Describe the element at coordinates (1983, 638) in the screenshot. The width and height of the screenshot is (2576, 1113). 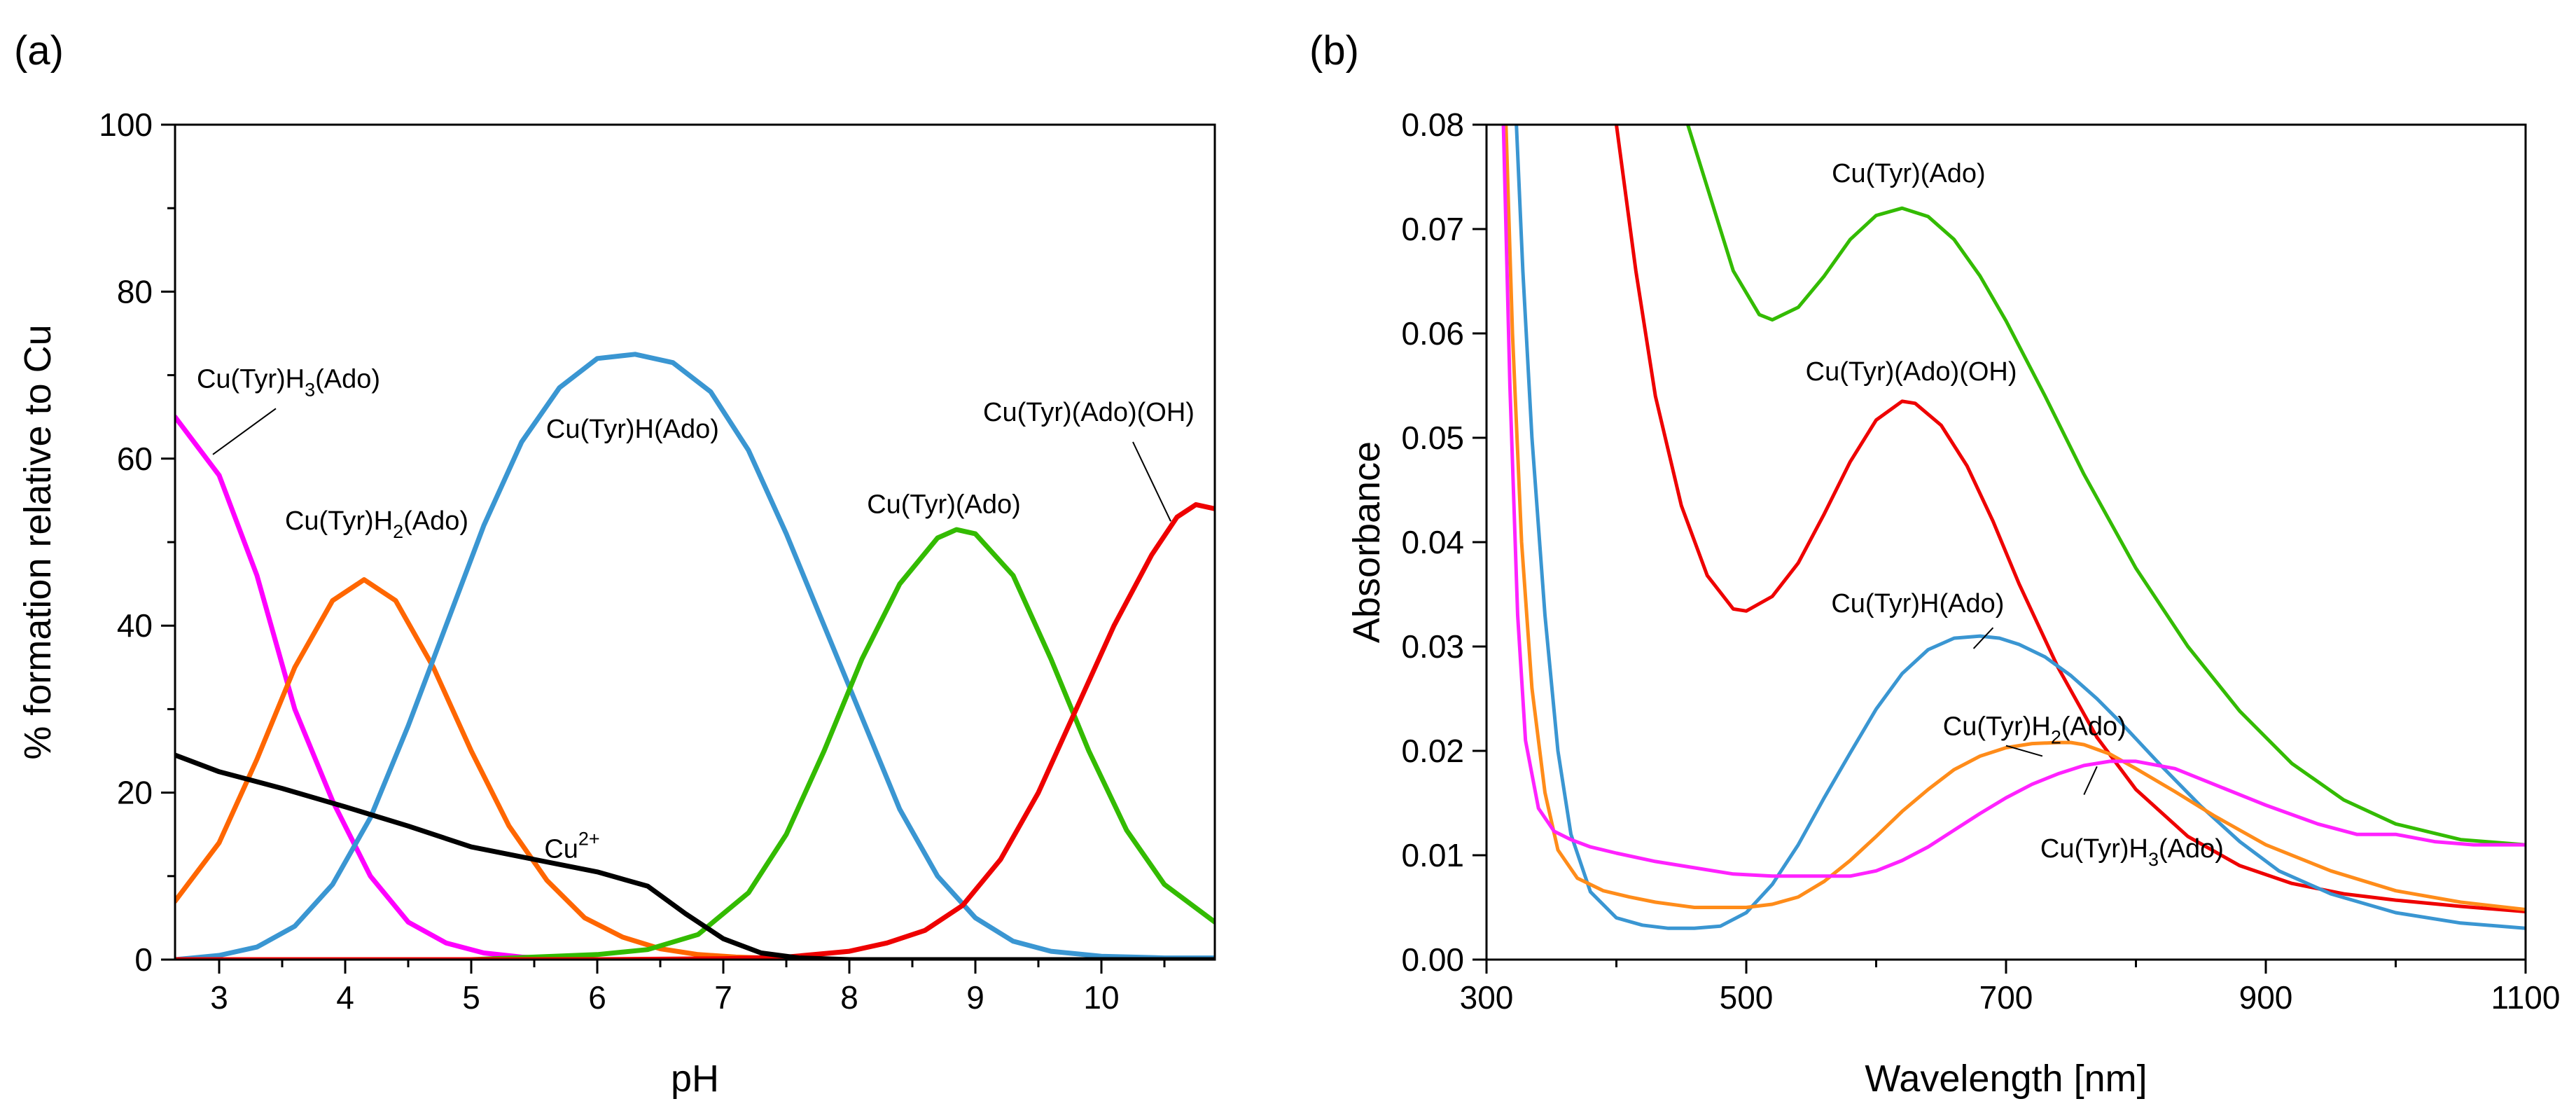
I see `leader-line-cu-tyr-h-ado` at that location.